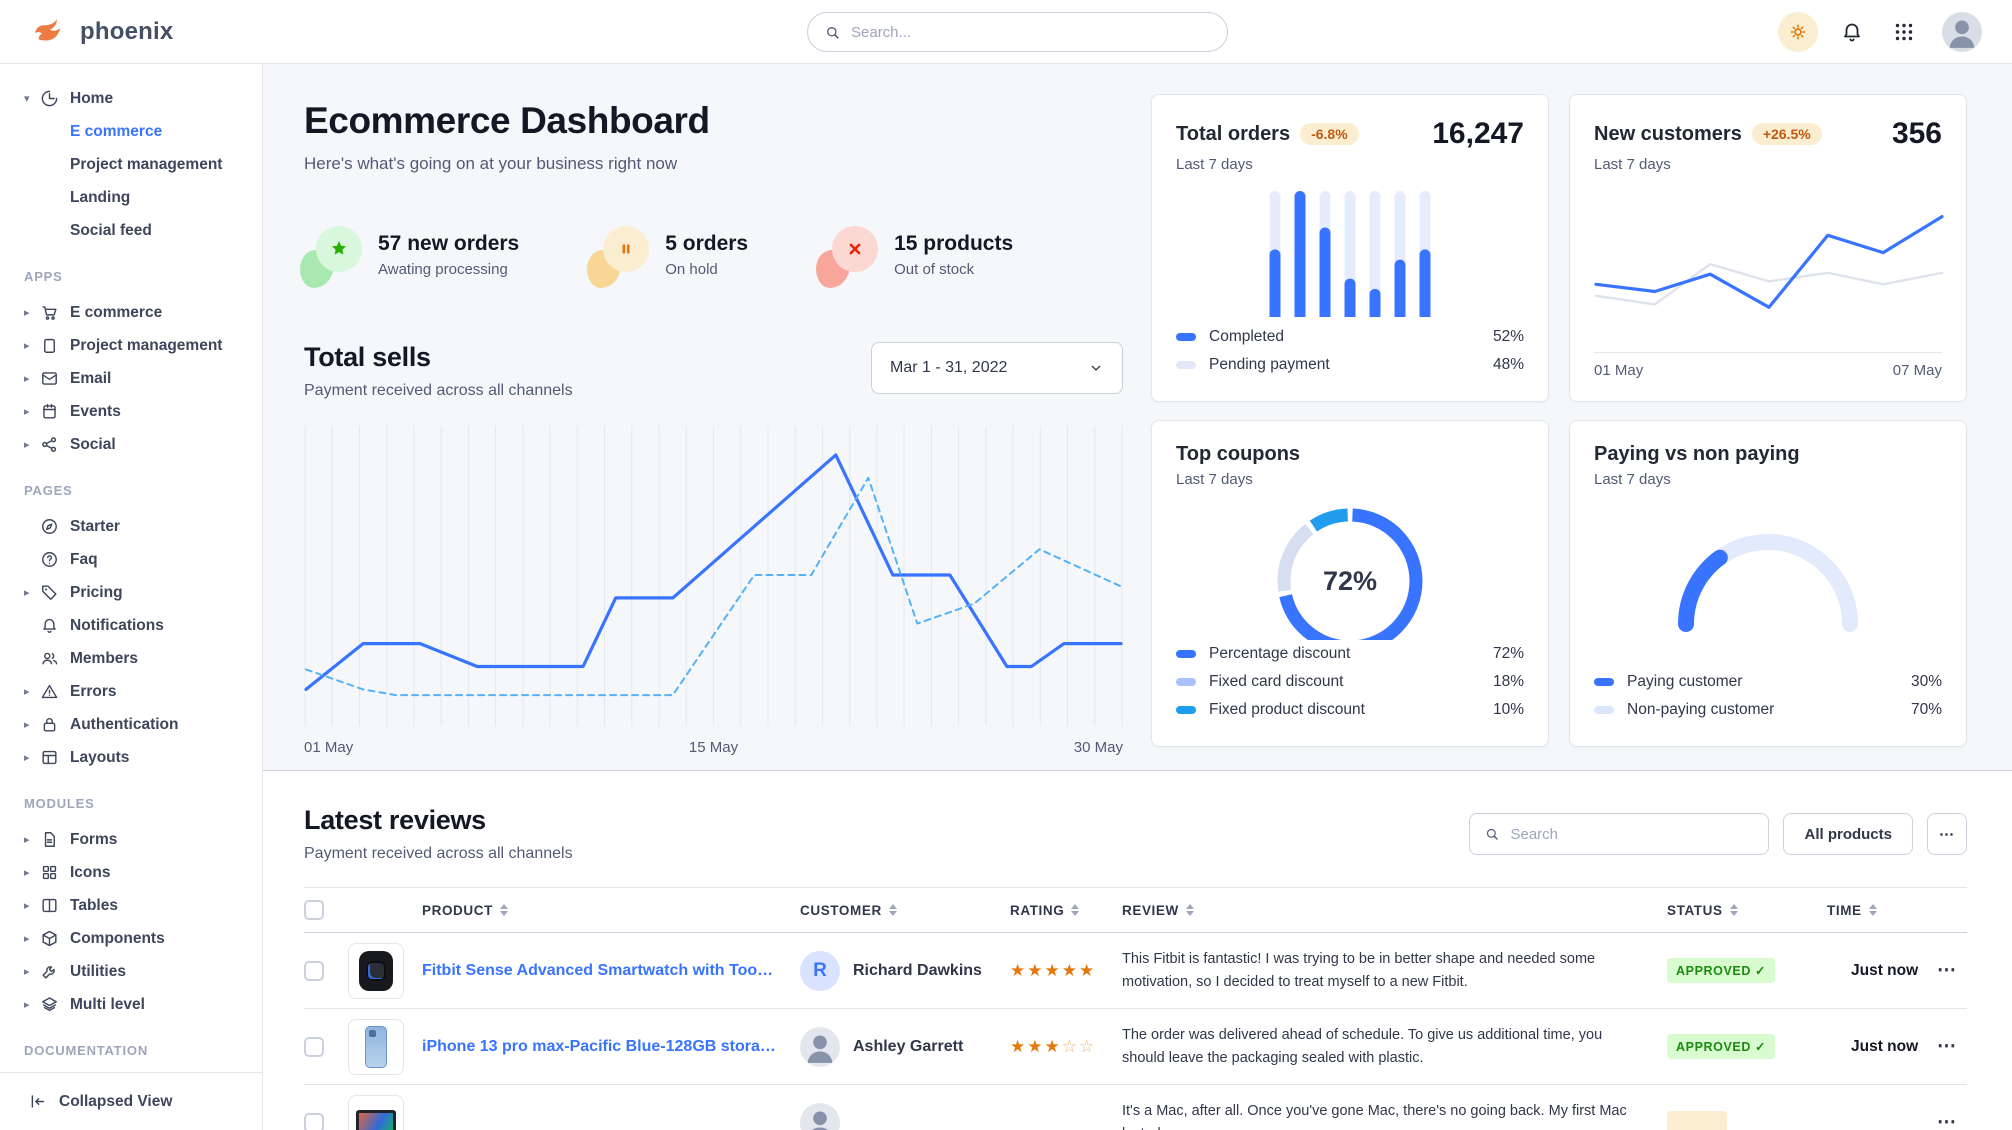  Describe the element at coordinates (136, 444) in the screenshot. I see `sidebar-item-social: ▸ Social` at that location.